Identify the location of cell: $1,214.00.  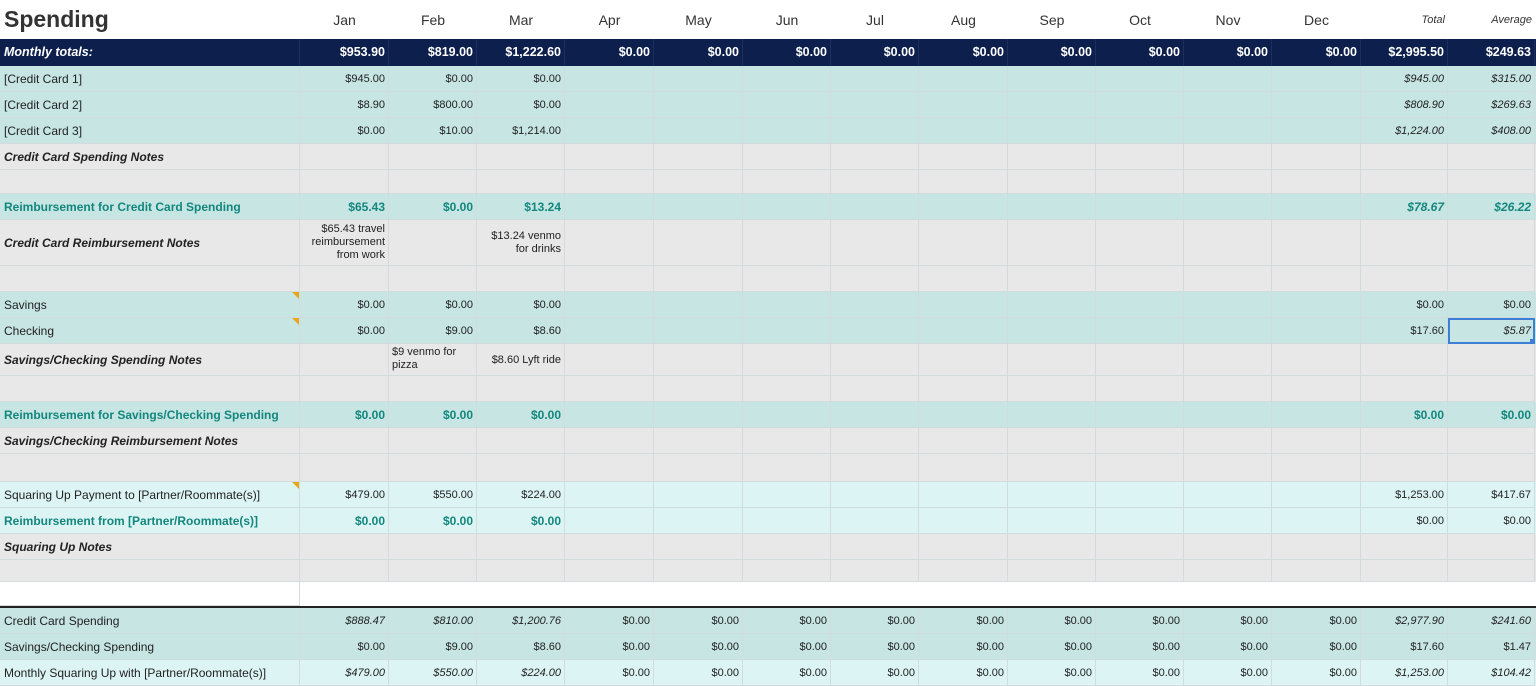
(521, 131).